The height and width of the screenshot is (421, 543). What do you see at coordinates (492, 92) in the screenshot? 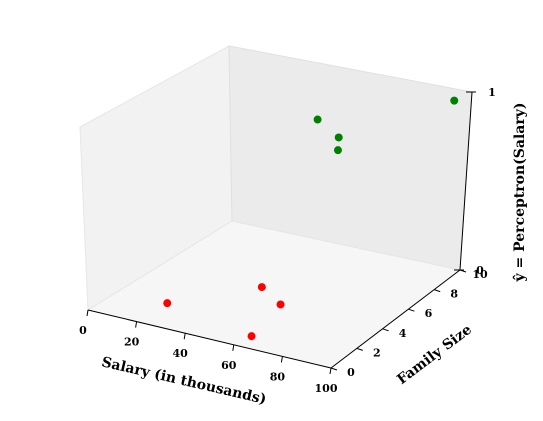
I see `z-tick-label: 1` at bounding box center [492, 92].